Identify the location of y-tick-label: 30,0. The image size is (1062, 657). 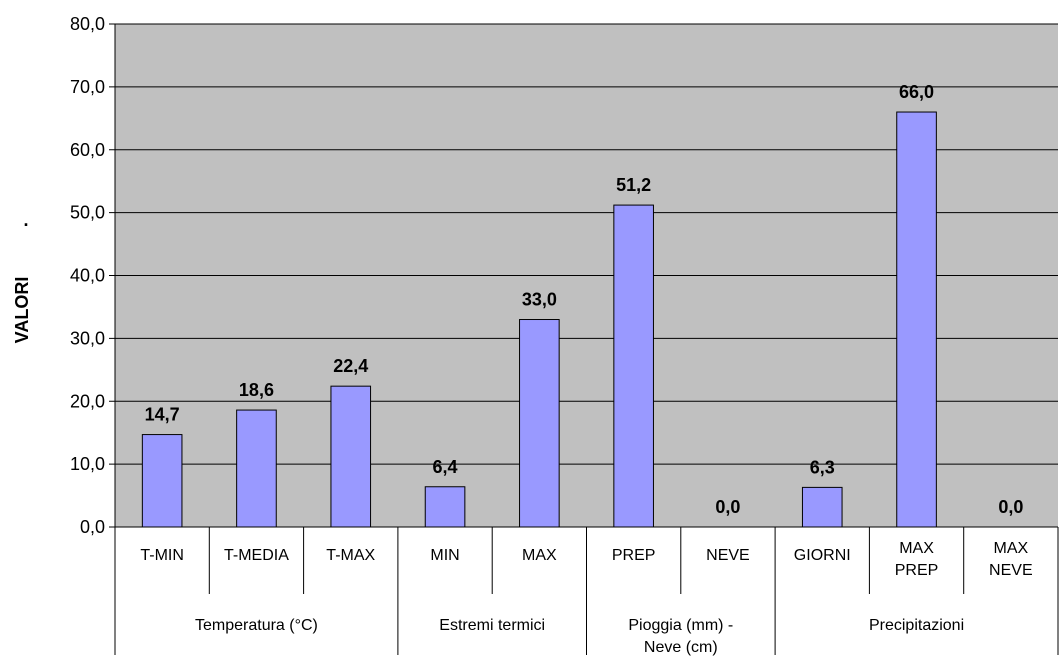
(87, 338).